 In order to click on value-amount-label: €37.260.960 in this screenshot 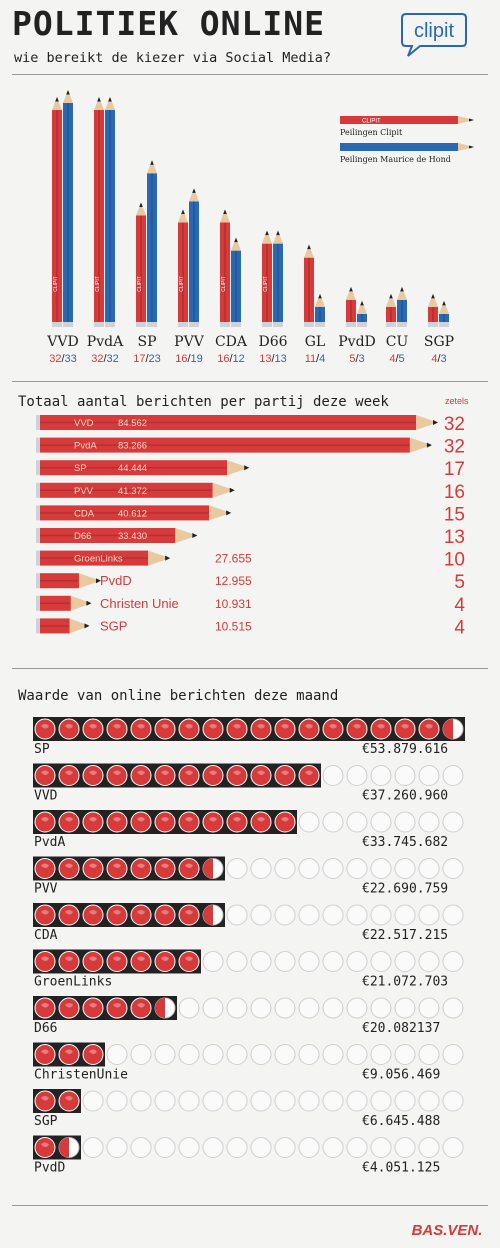, I will do `click(405, 796)`.